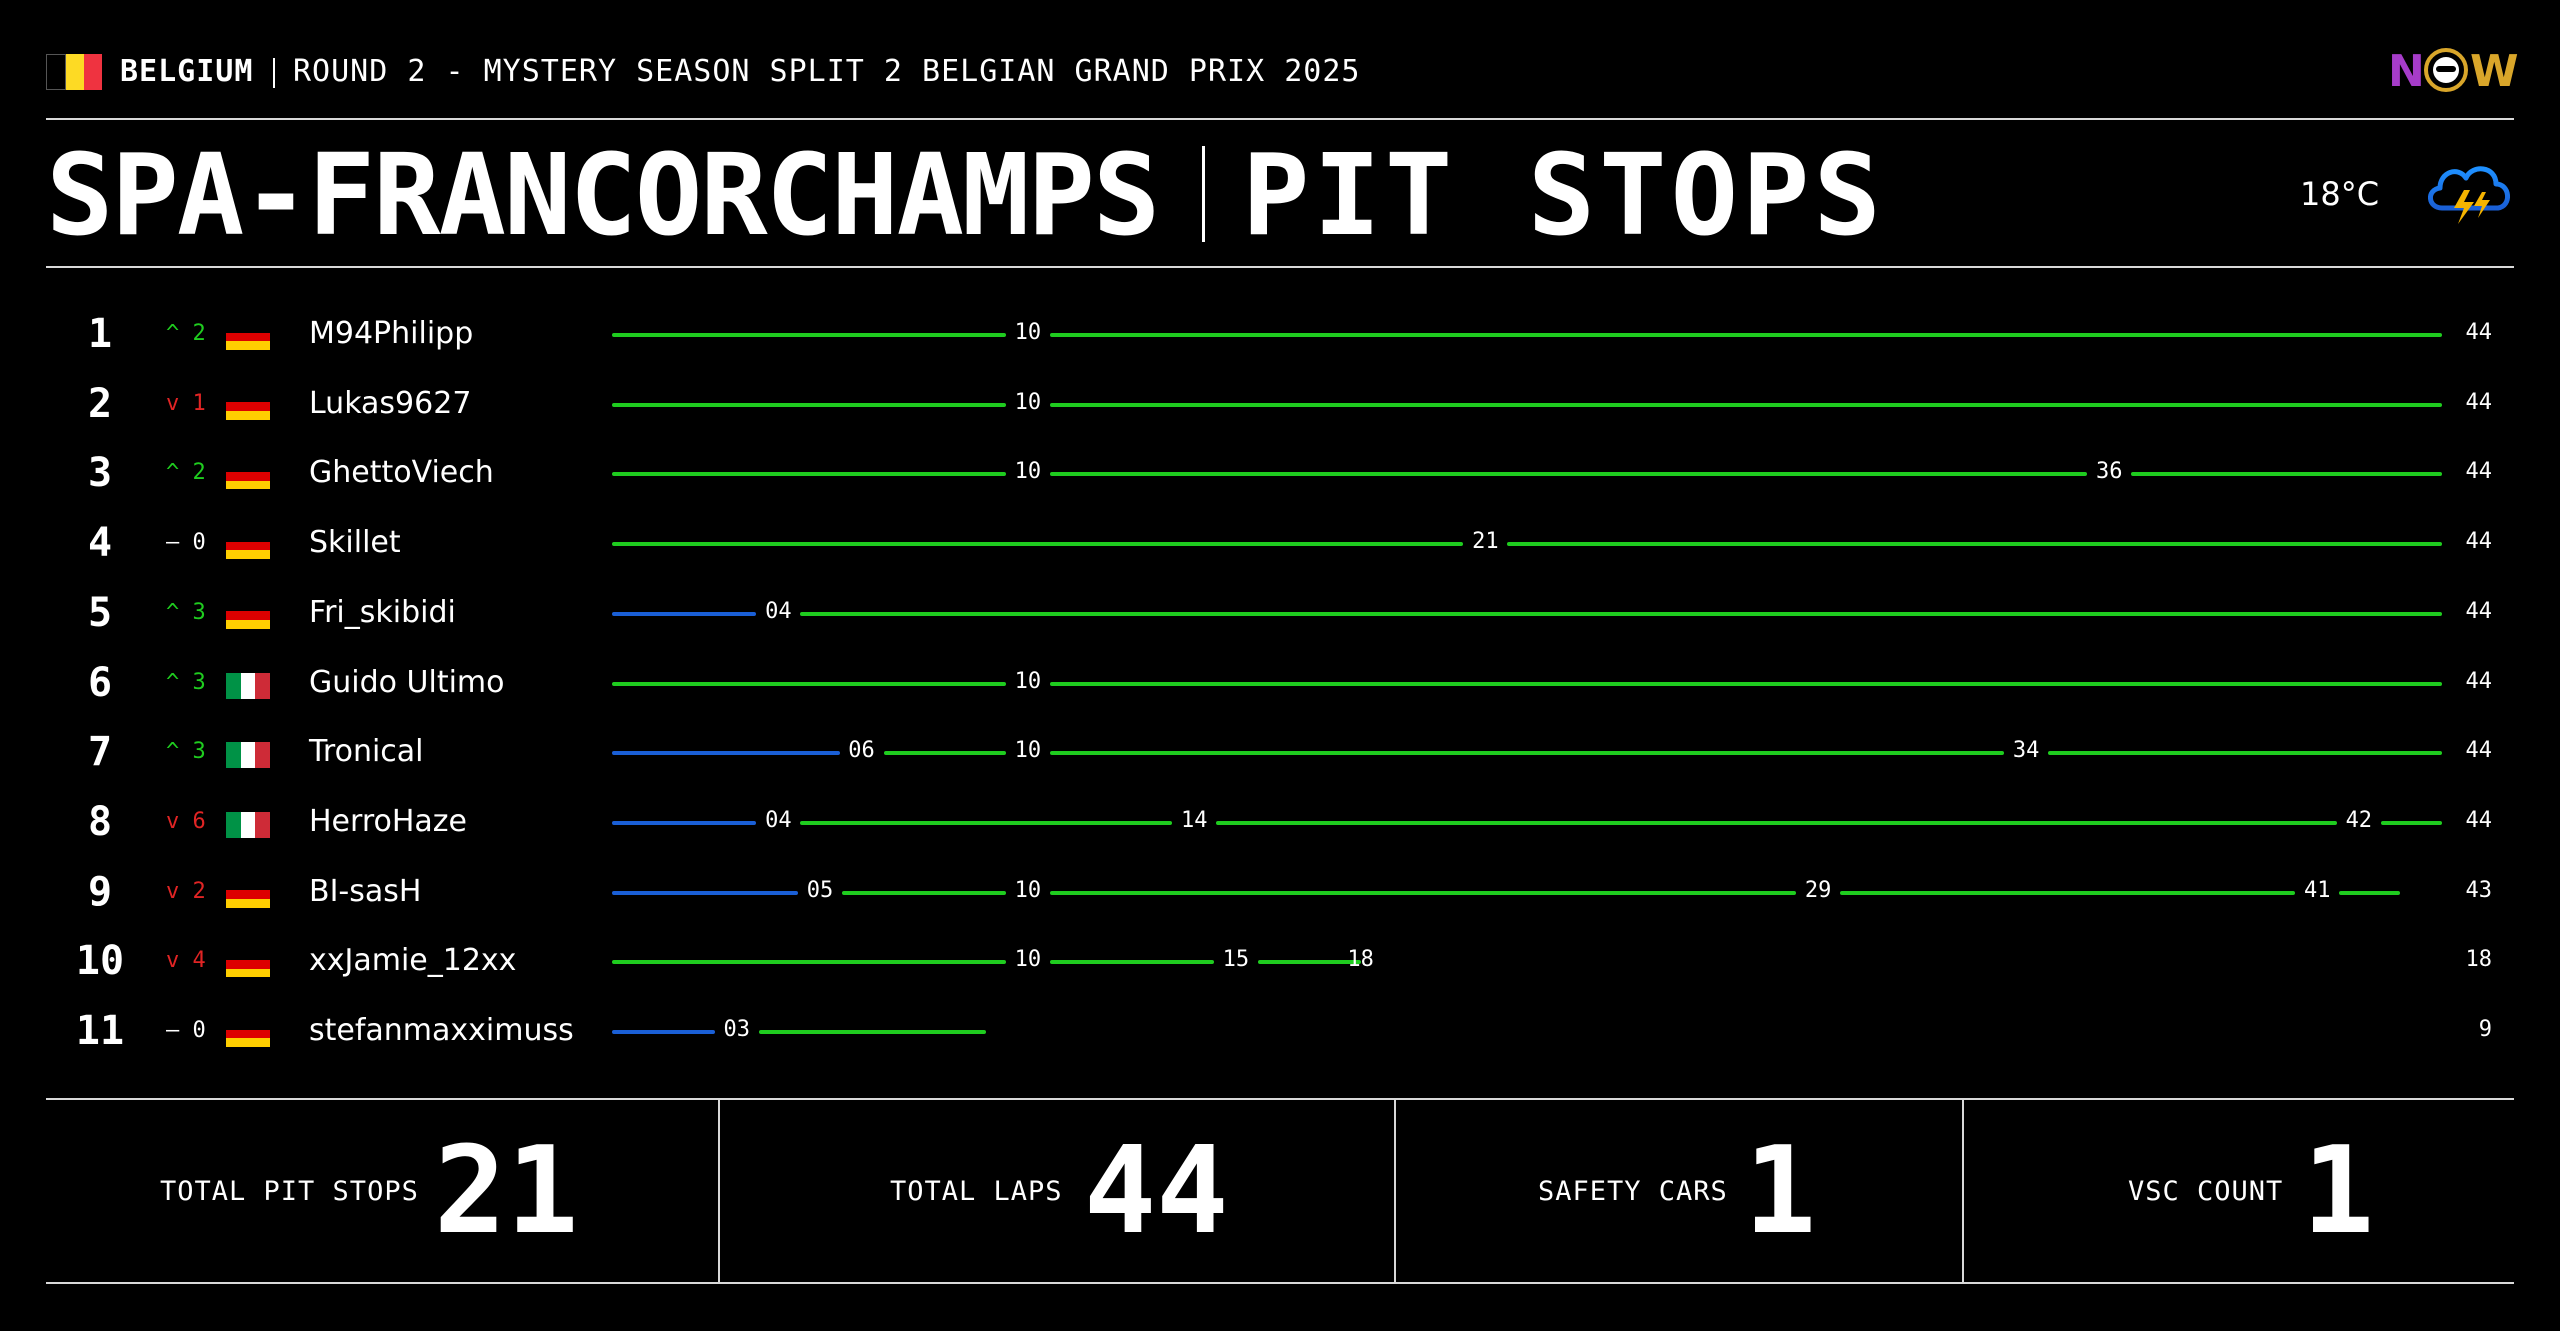 The width and height of the screenshot is (2560, 1331). Describe the element at coordinates (1485, 542) in the screenshot. I see `pit-stop-lap: 21` at that location.